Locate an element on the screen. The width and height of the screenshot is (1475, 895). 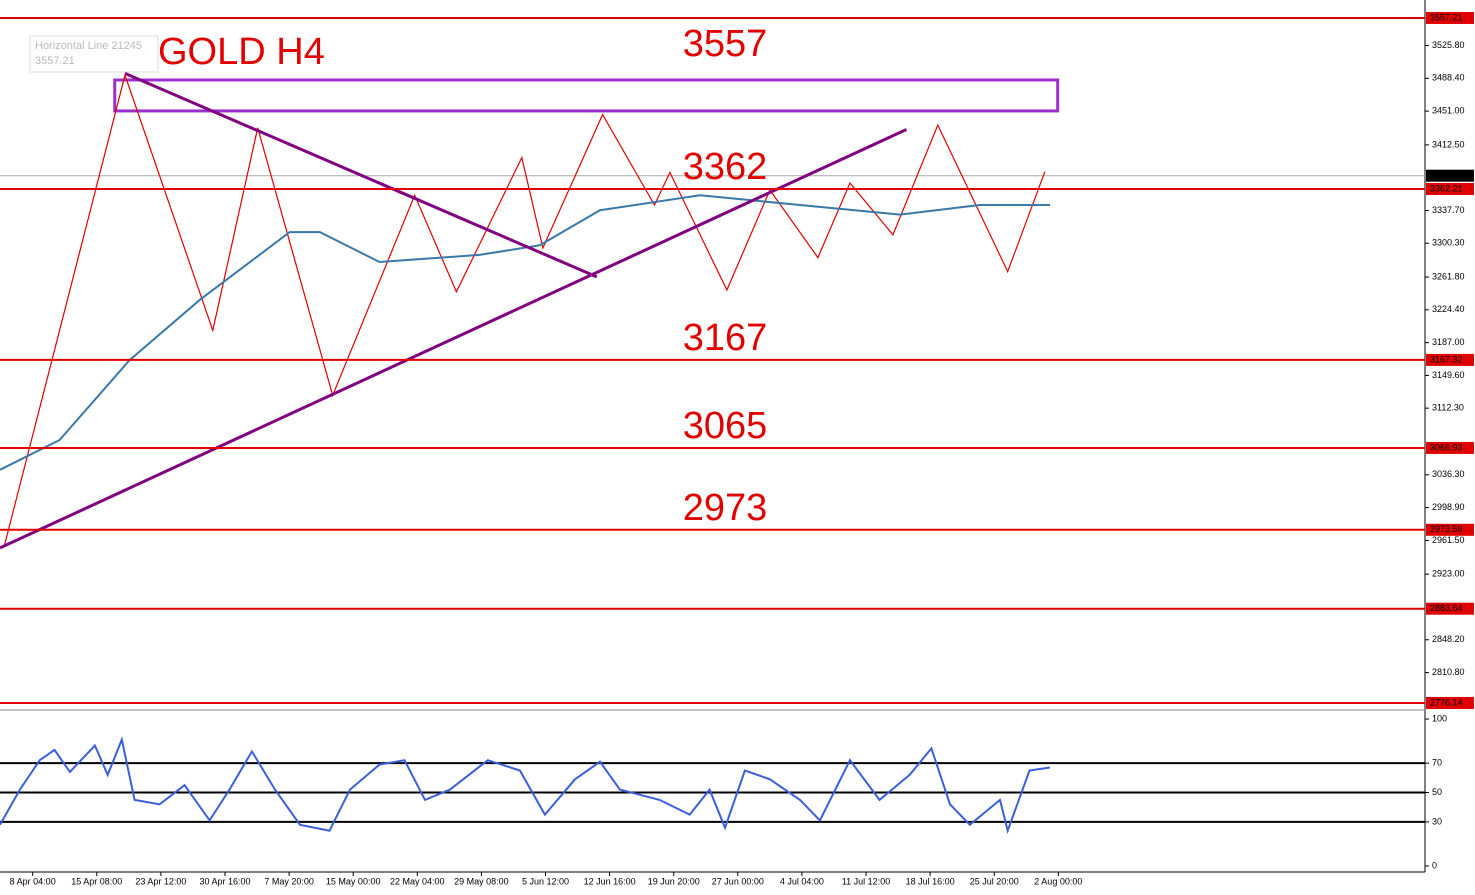
level-tag-label: 2973.59 is located at coordinates (1446, 529).